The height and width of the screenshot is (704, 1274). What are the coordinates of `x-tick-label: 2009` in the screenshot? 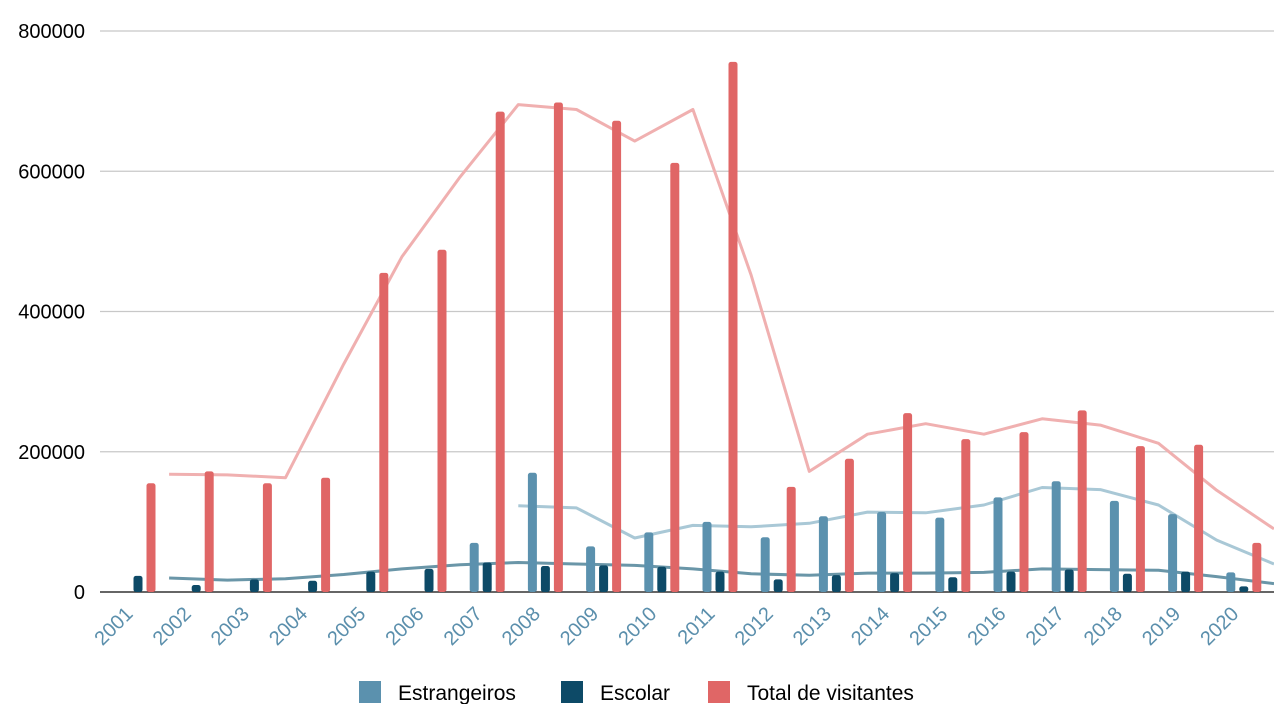 It's located at (579, 626).